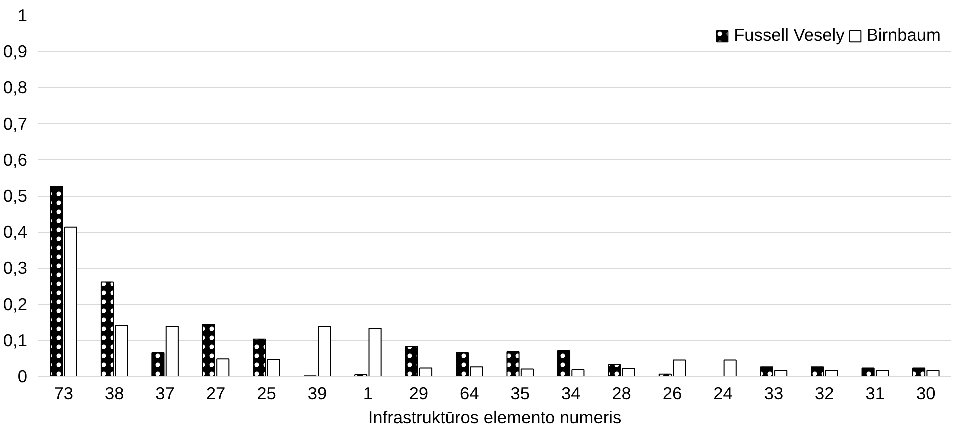  What do you see at coordinates (15, 304) in the screenshot?
I see `y-tick-label: 0,2` at bounding box center [15, 304].